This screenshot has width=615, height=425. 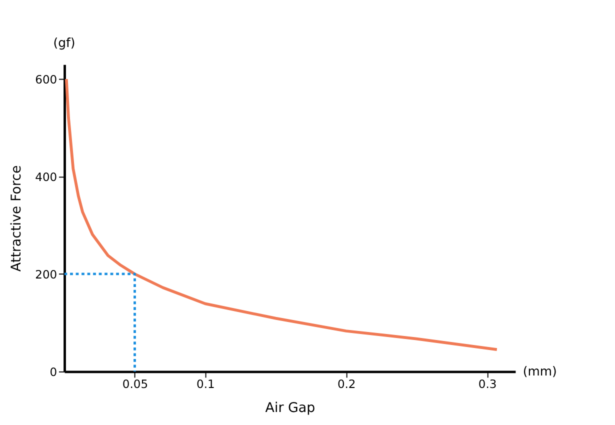 What do you see at coordinates (135, 384) in the screenshot?
I see `x-tick-label: 0.05` at bounding box center [135, 384].